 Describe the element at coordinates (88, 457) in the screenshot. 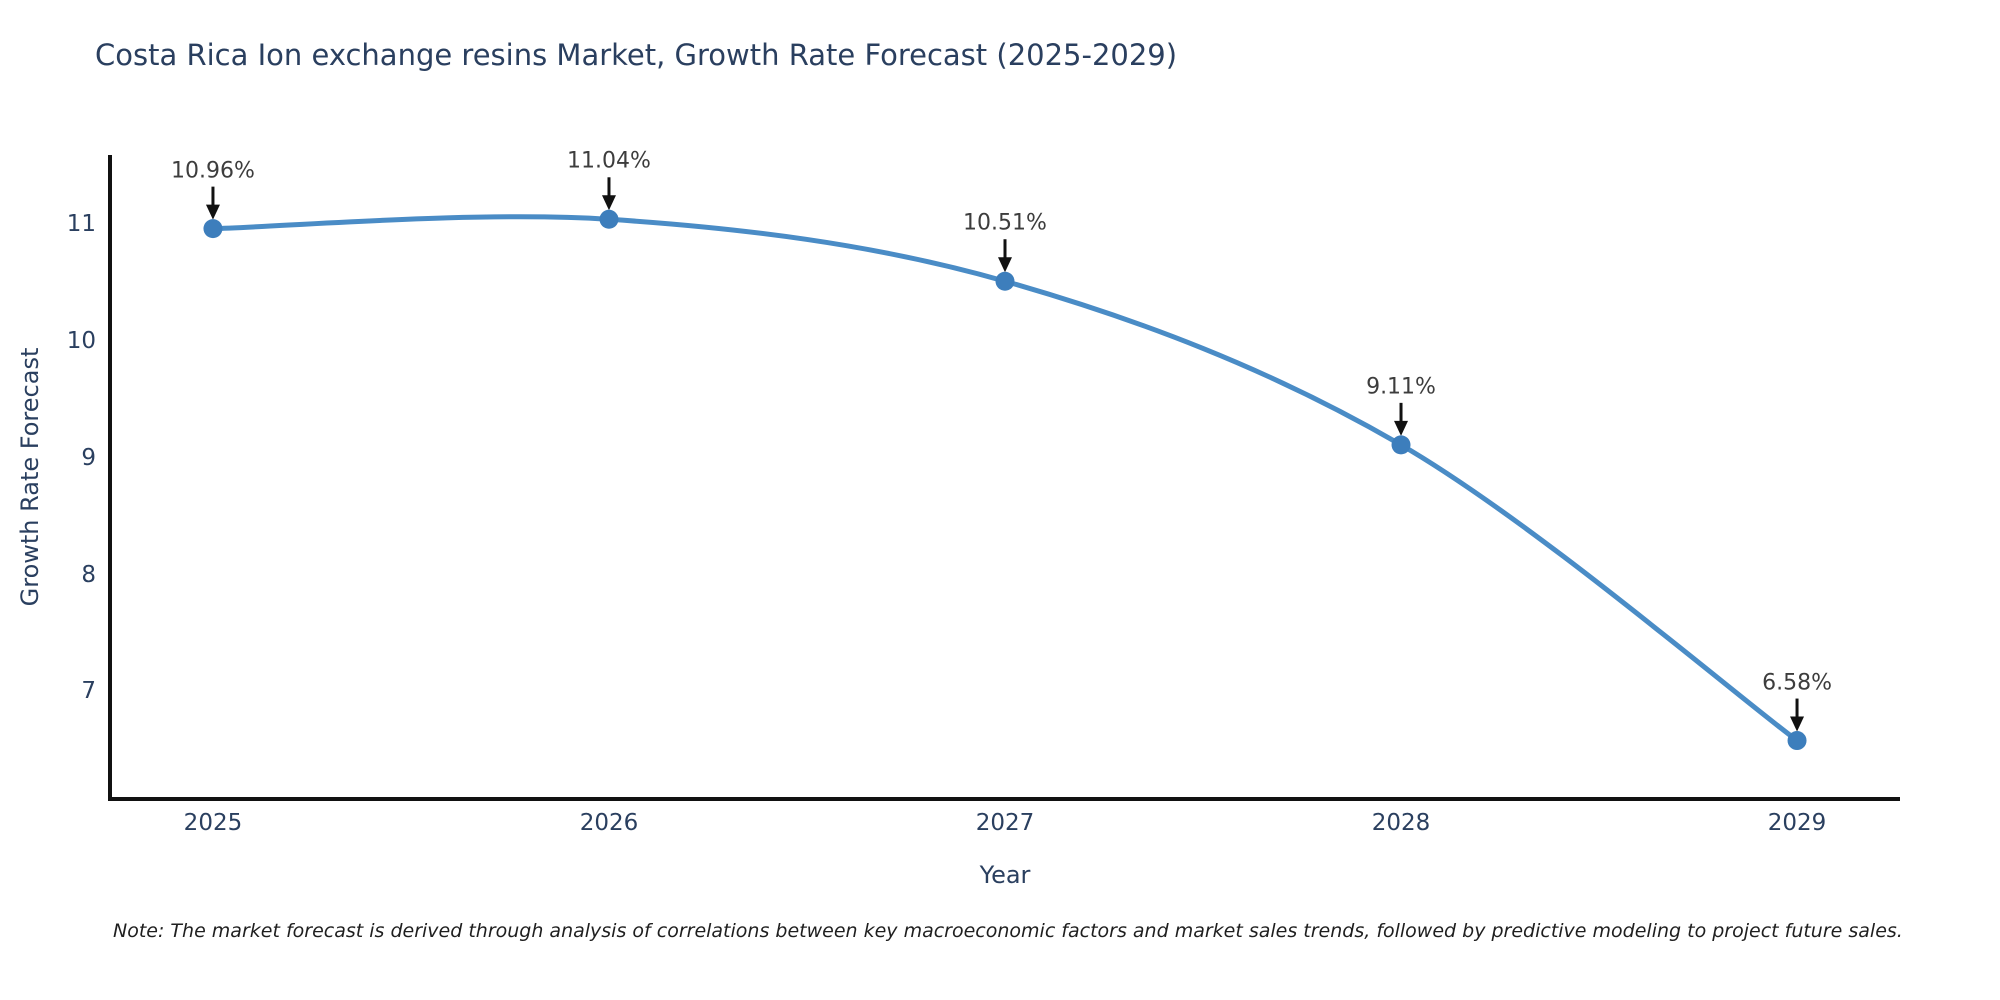

I see `y-tick-label: 9` at that location.